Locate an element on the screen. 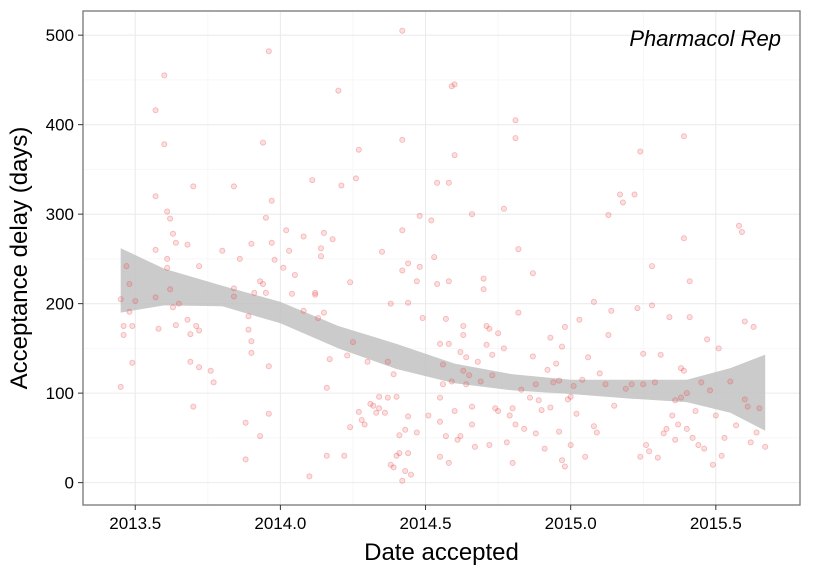  x-tick-label: 2015.5 is located at coordinates (716, 523).